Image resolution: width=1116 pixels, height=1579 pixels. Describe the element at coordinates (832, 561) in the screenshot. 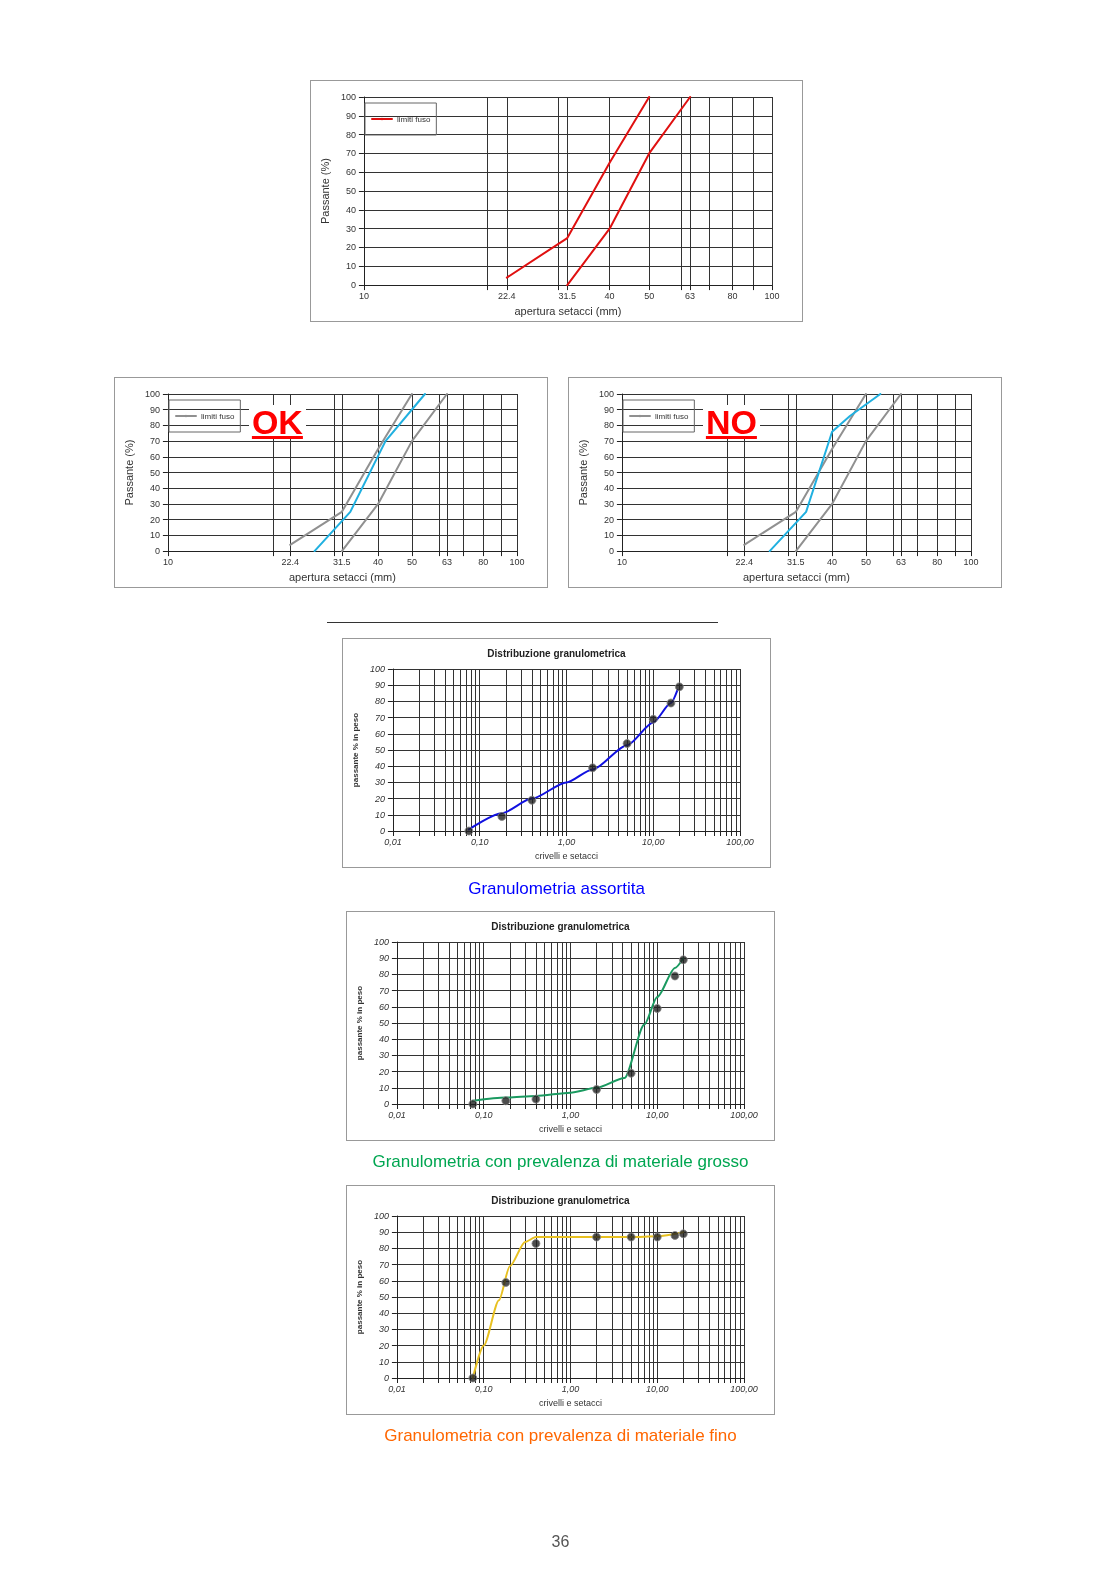

I see `x-tick-label: 40` at that location.